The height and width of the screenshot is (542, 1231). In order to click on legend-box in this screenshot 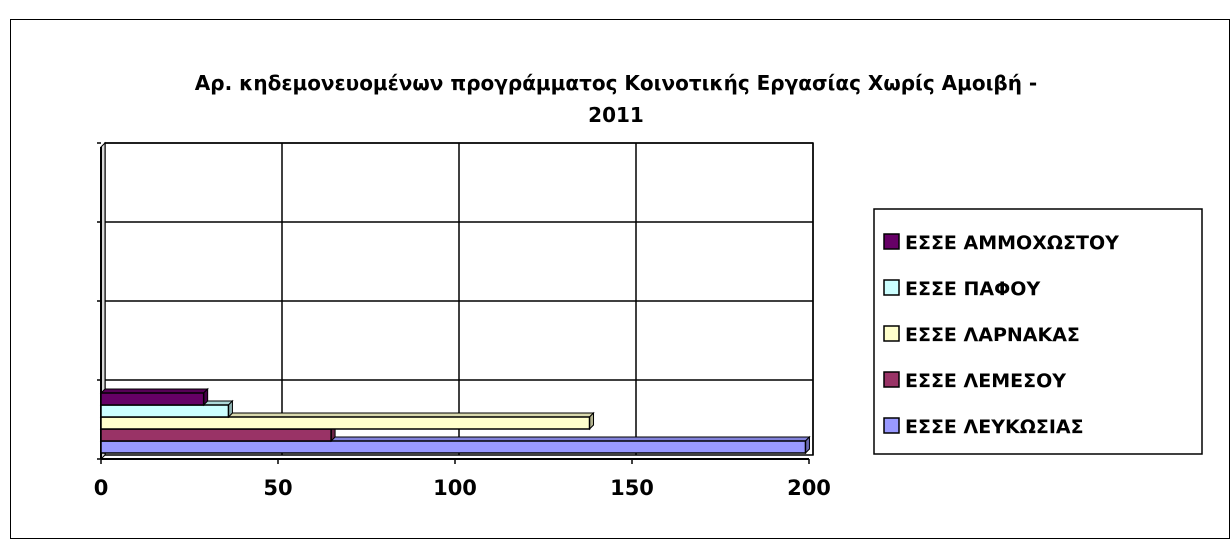, I will do `click(1038, 331)`.